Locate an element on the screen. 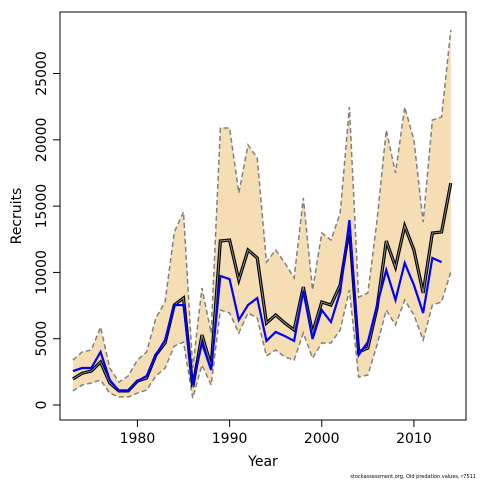 The image size is (480, 480). x-tick-label: 2000 is located at coordinates (322, 439).